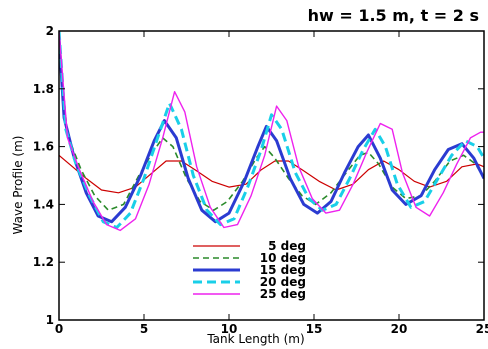 Image resolution: width=488 pixels, height=349 pixels. I want to click on y-tick-label: 1.4, so click(43, 204).